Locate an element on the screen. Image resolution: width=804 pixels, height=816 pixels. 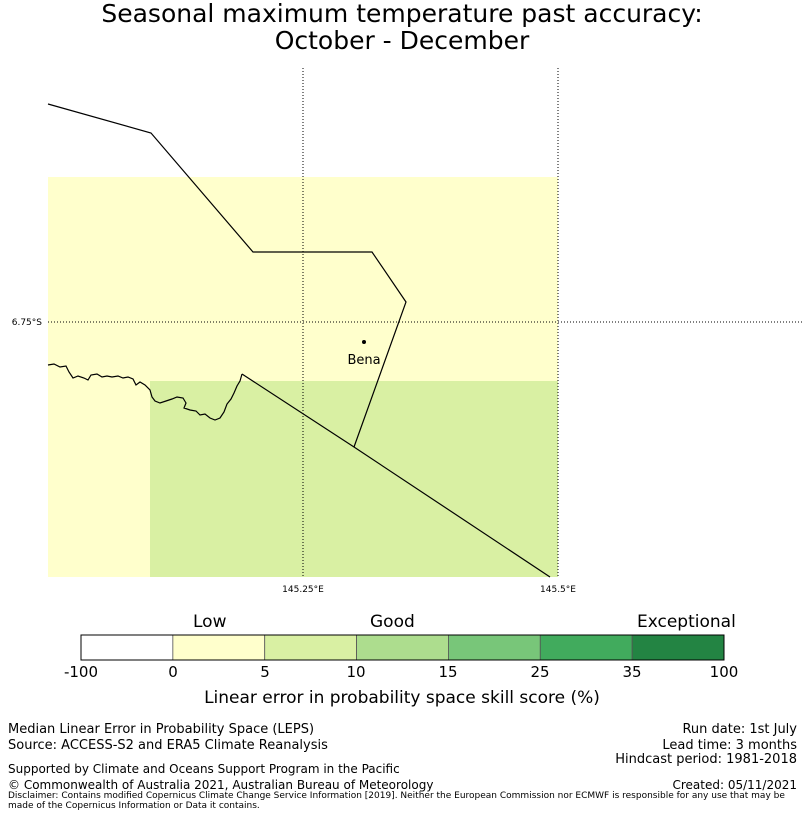
colorbar-tick: 35 is located at coordinates (632, 672).